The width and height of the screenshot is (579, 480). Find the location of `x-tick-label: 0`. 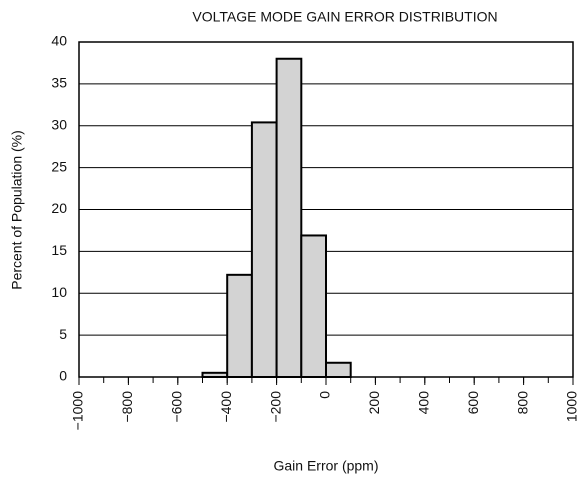

x-tick-label: 0 is located at coordinates (325, 395).